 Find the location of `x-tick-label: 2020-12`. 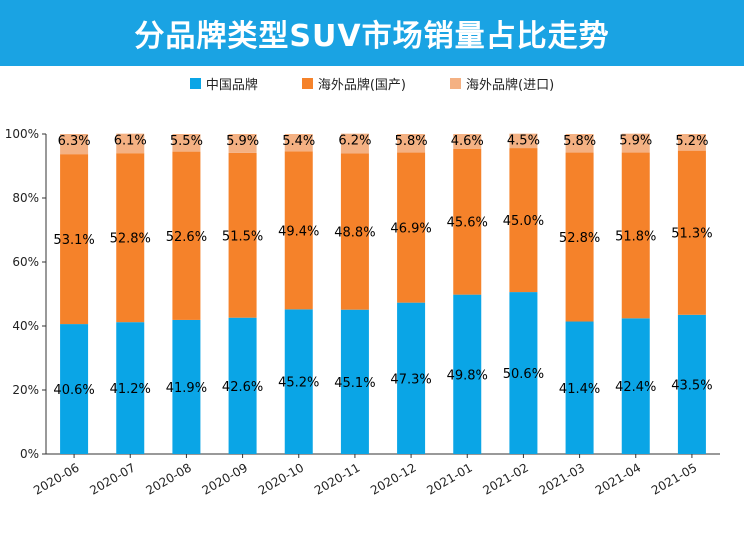

x-tick-label: 2020-12 is located at coordinates (393, 478).